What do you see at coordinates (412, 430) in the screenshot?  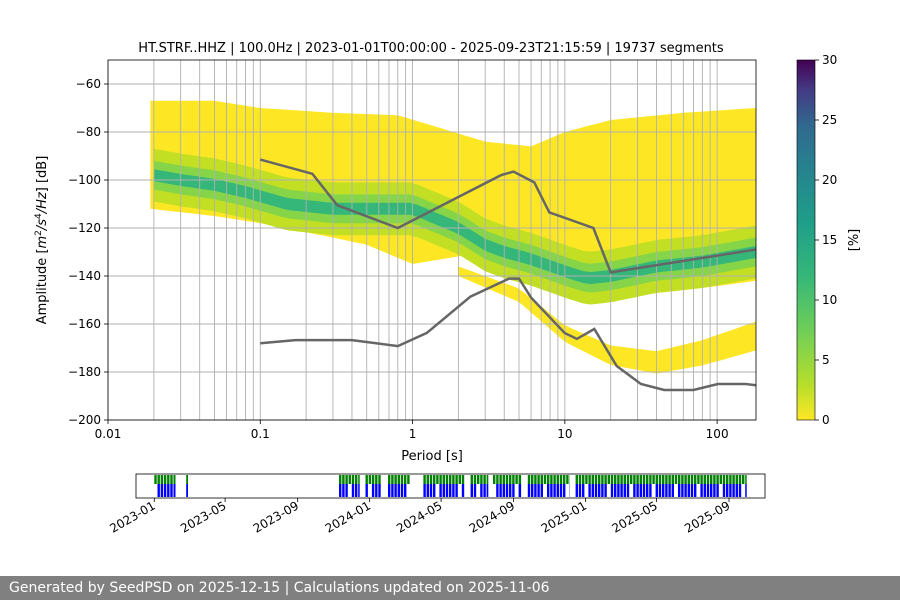 I see `x-axis: 0.01 0.1 1 10 100` at bounding box center [412, 430].